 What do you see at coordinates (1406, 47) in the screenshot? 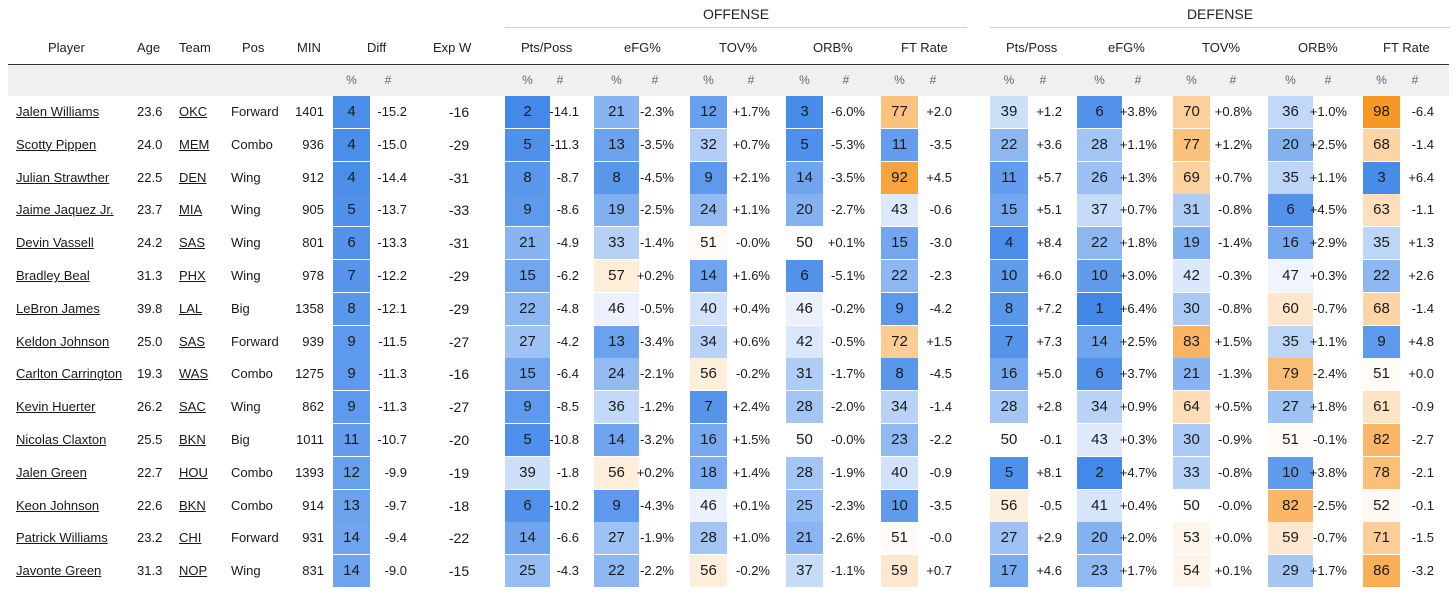
I see `header-def-ft-rate: FT Rate` at bounding box center [1406, 47].